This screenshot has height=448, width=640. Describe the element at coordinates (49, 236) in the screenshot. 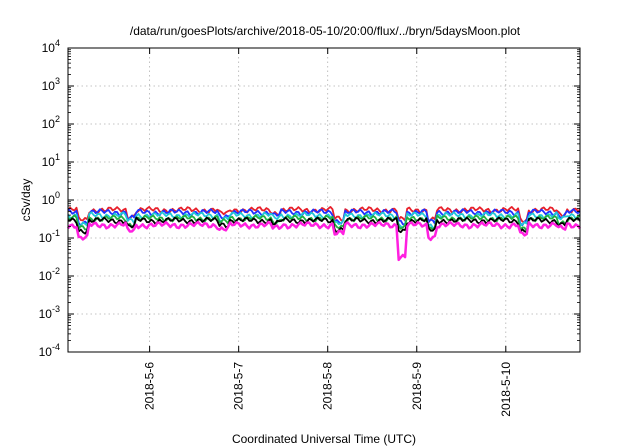

I see `y-tick-label: 10⁻¹` at that location.